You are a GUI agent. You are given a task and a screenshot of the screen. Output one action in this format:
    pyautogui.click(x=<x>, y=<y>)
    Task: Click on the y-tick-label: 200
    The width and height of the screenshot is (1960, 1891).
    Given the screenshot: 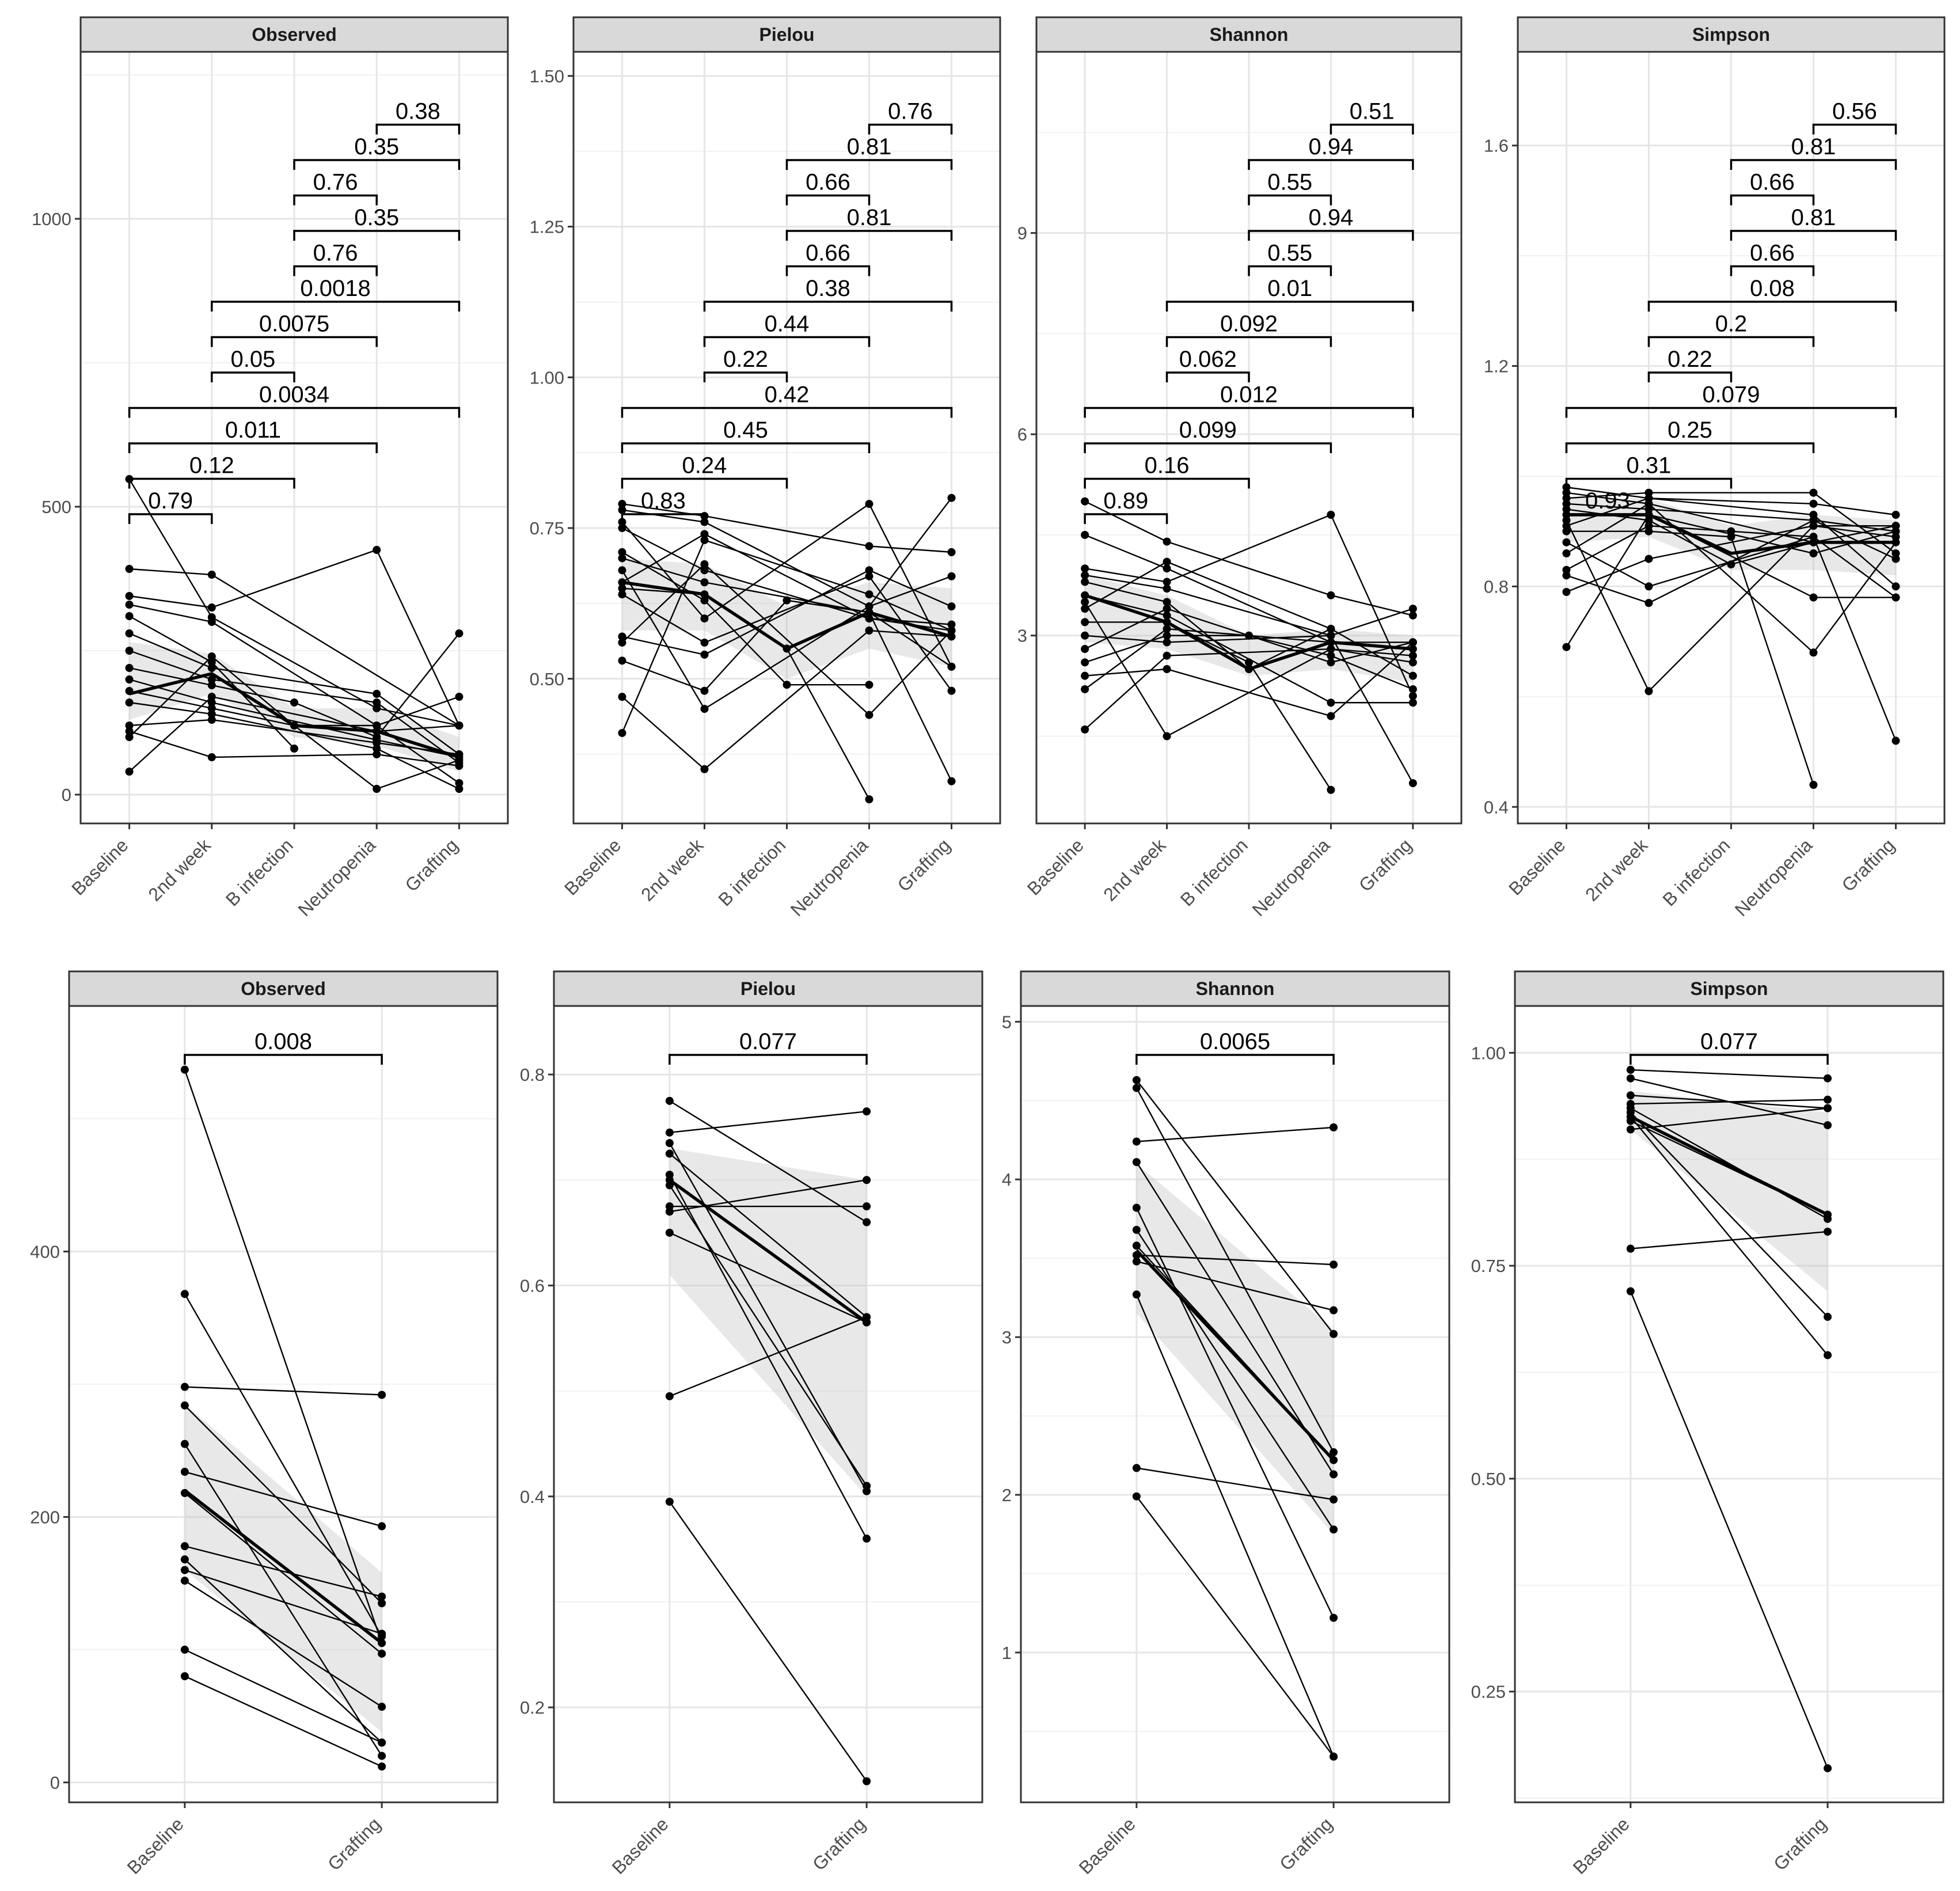 What is the action you would take?
    pyautogui.click(x=45, y=1517)
    